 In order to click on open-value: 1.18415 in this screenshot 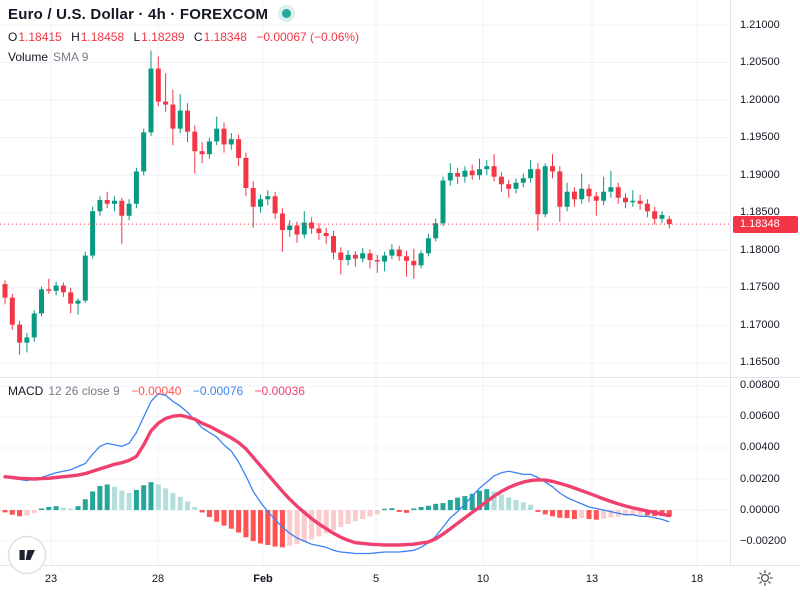, I will do `click(40, 37)`.